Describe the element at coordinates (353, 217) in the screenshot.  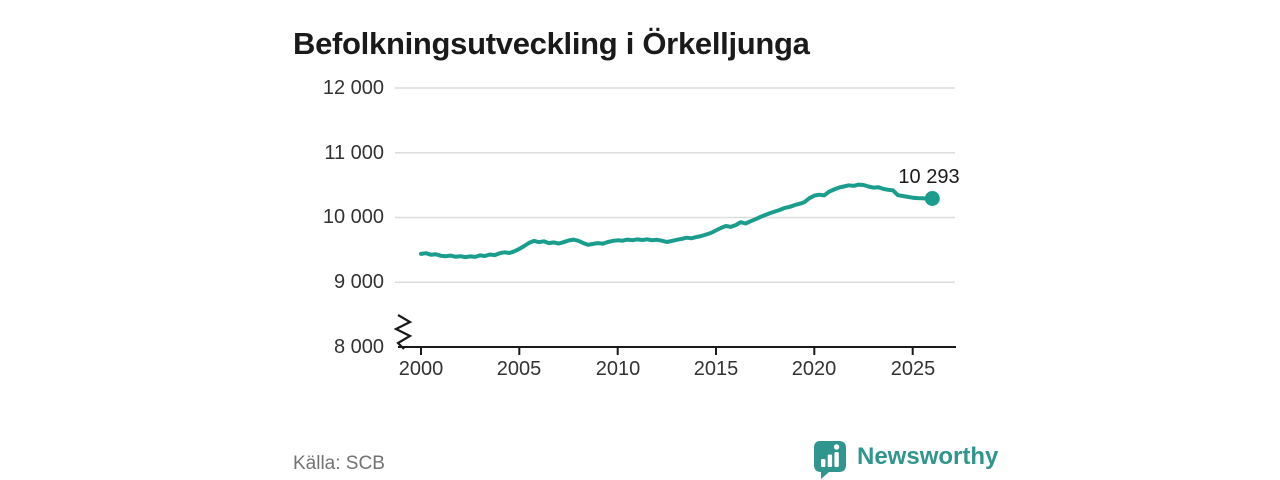
I see `y-axis-tick-label: 10 000` at that location.